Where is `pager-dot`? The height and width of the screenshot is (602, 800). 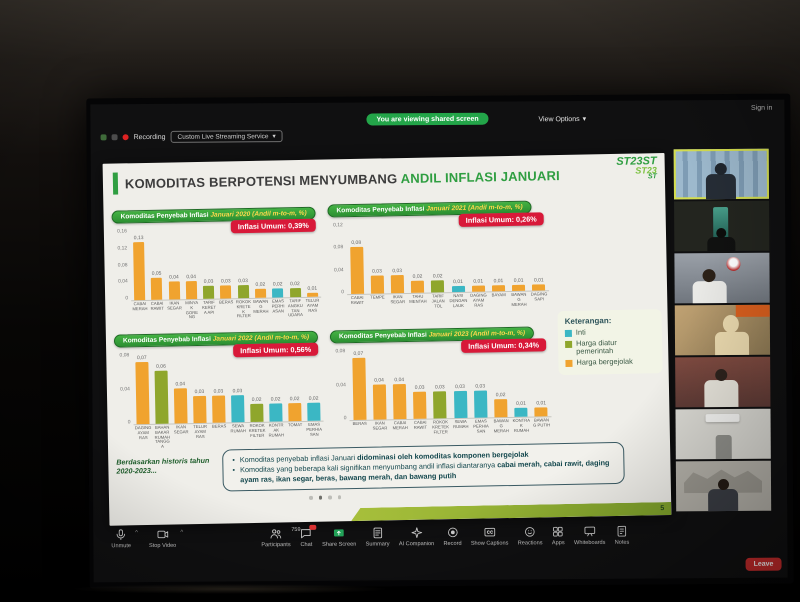 pager-dot is located at coordinates (339, 497).